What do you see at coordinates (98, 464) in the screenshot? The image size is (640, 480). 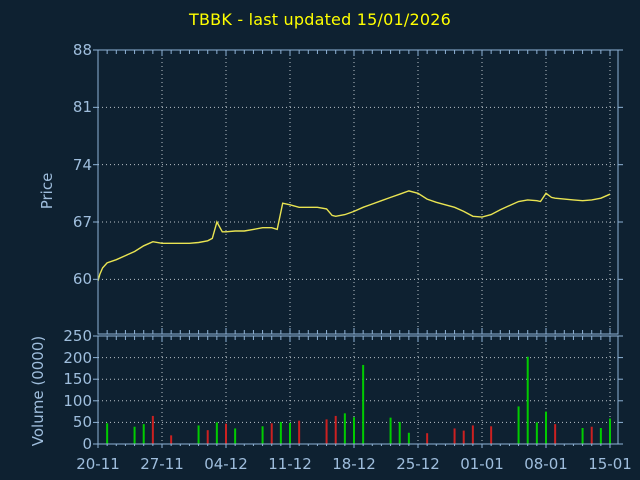 I see `date-tick-label: 20-11` at bounding box center [98, 464].